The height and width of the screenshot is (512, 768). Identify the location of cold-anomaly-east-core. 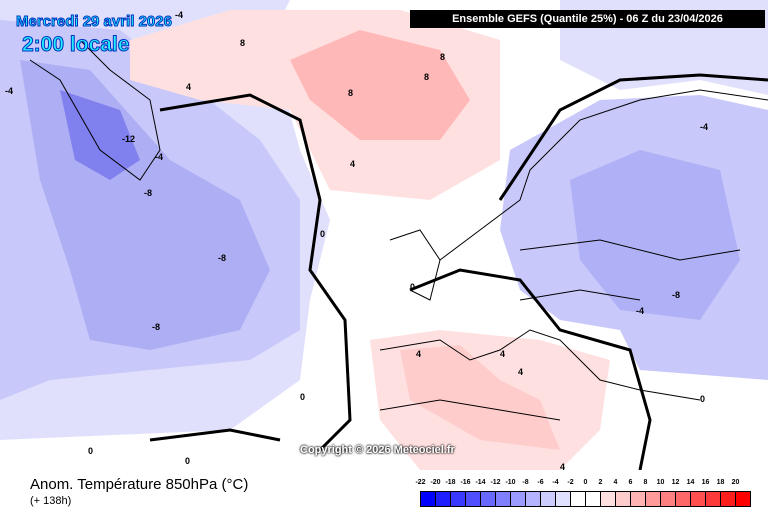
(655, 235).